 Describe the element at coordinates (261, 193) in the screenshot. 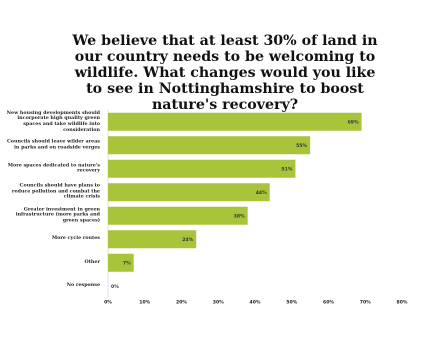

I see `value-label: 44%` at that location.